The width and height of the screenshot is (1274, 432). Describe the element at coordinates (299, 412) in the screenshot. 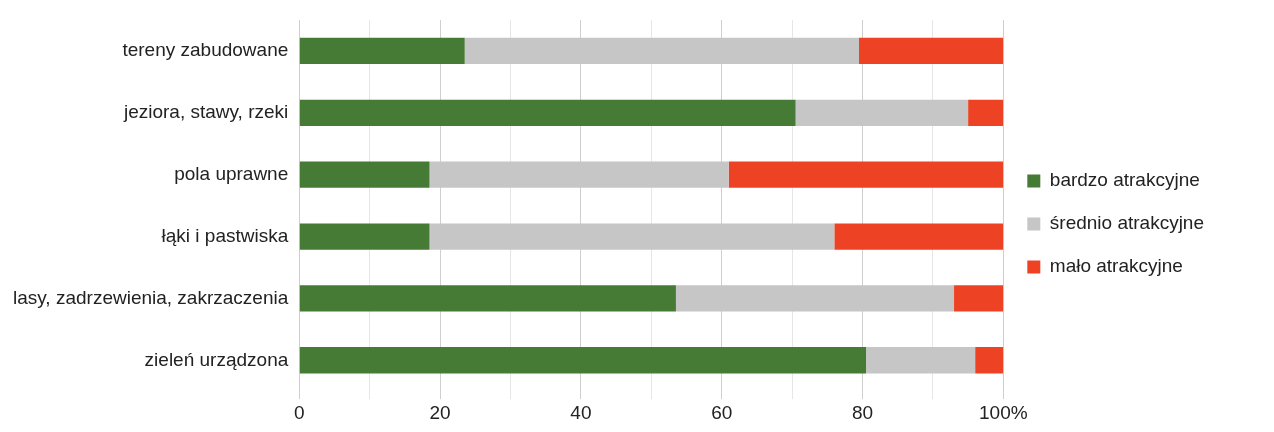

I see `x-tick-label: 0` at that location.